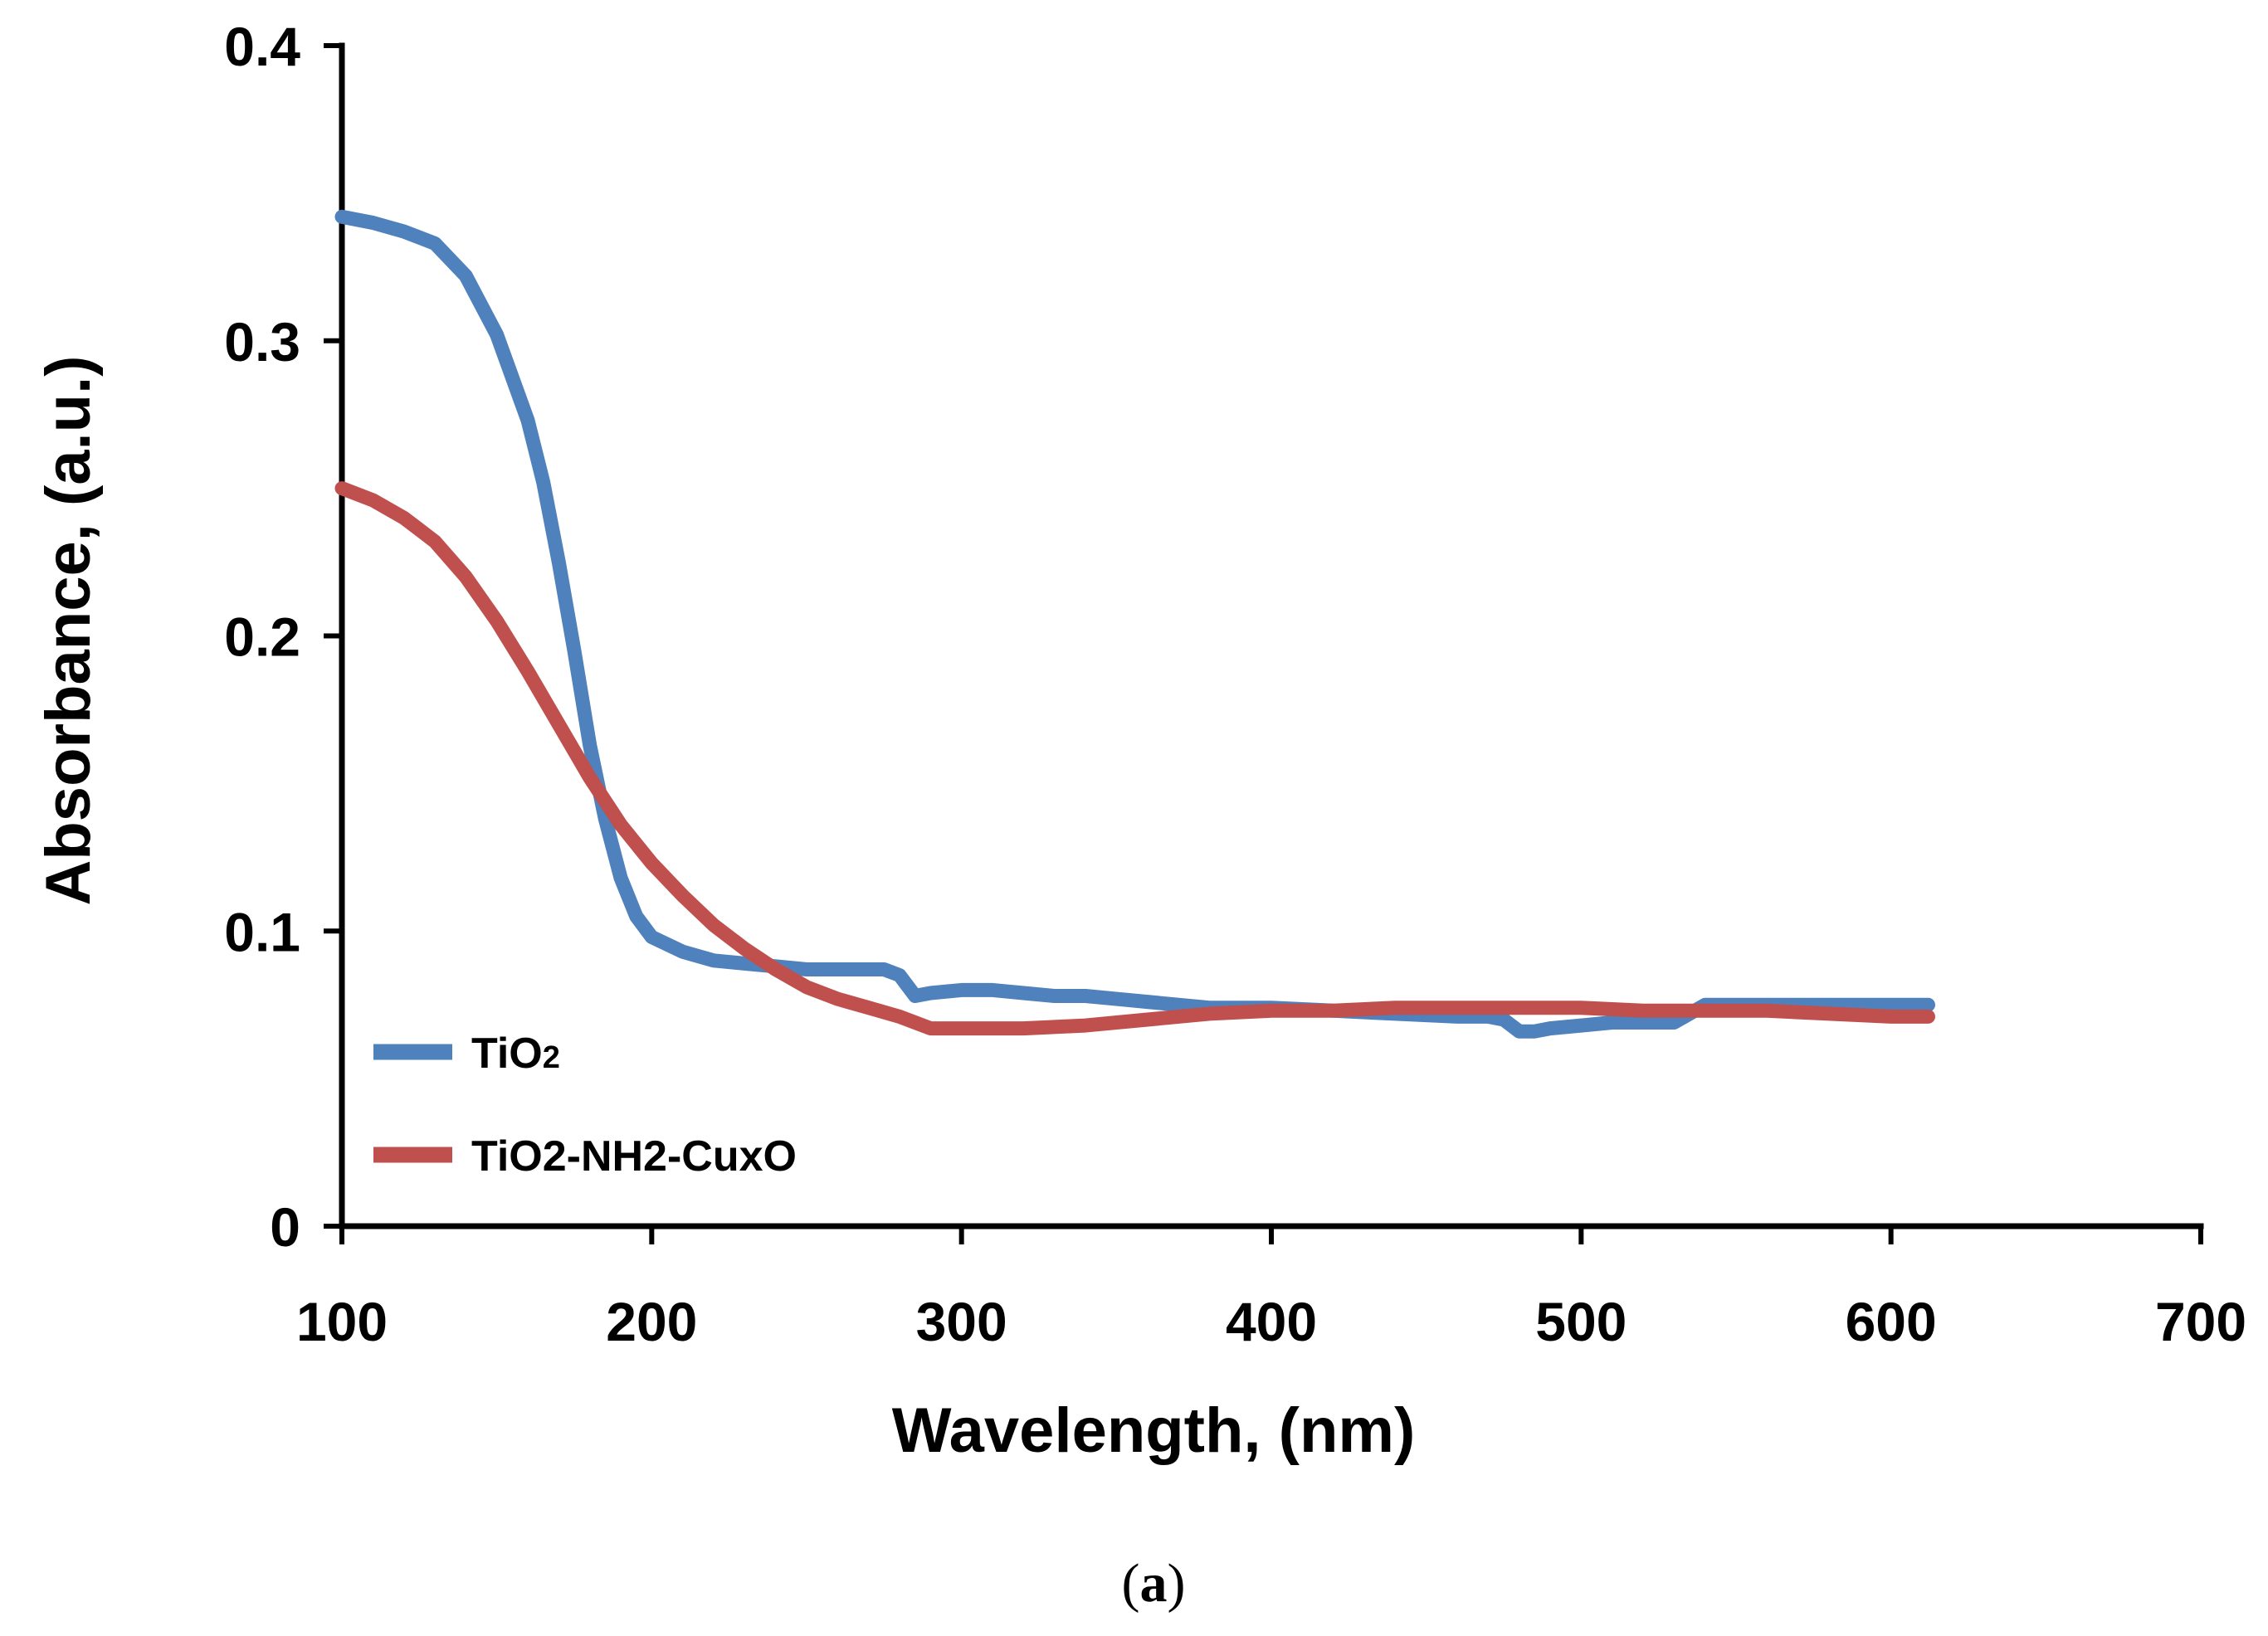 This screenshot has height=1636, width=2268. What do you see at coordinates (962, 1321) in the screenshot?
I see `x-tick-label-300: 300` at bounding box center [962, 1321].